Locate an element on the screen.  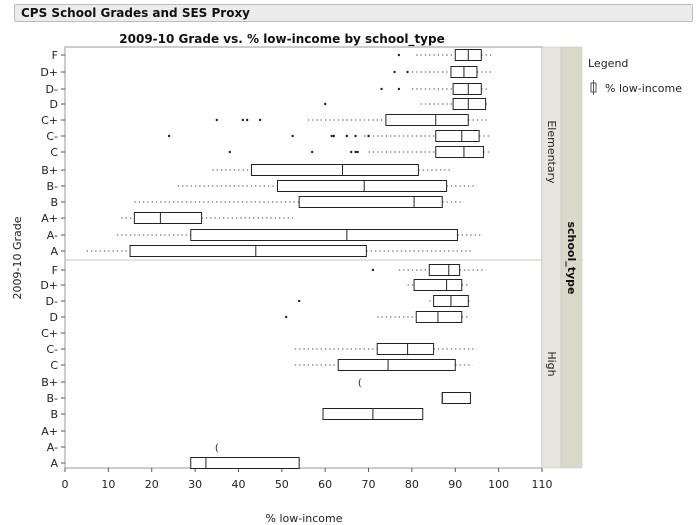
x-tick-label: 0 is located at coordinates (65, 484).